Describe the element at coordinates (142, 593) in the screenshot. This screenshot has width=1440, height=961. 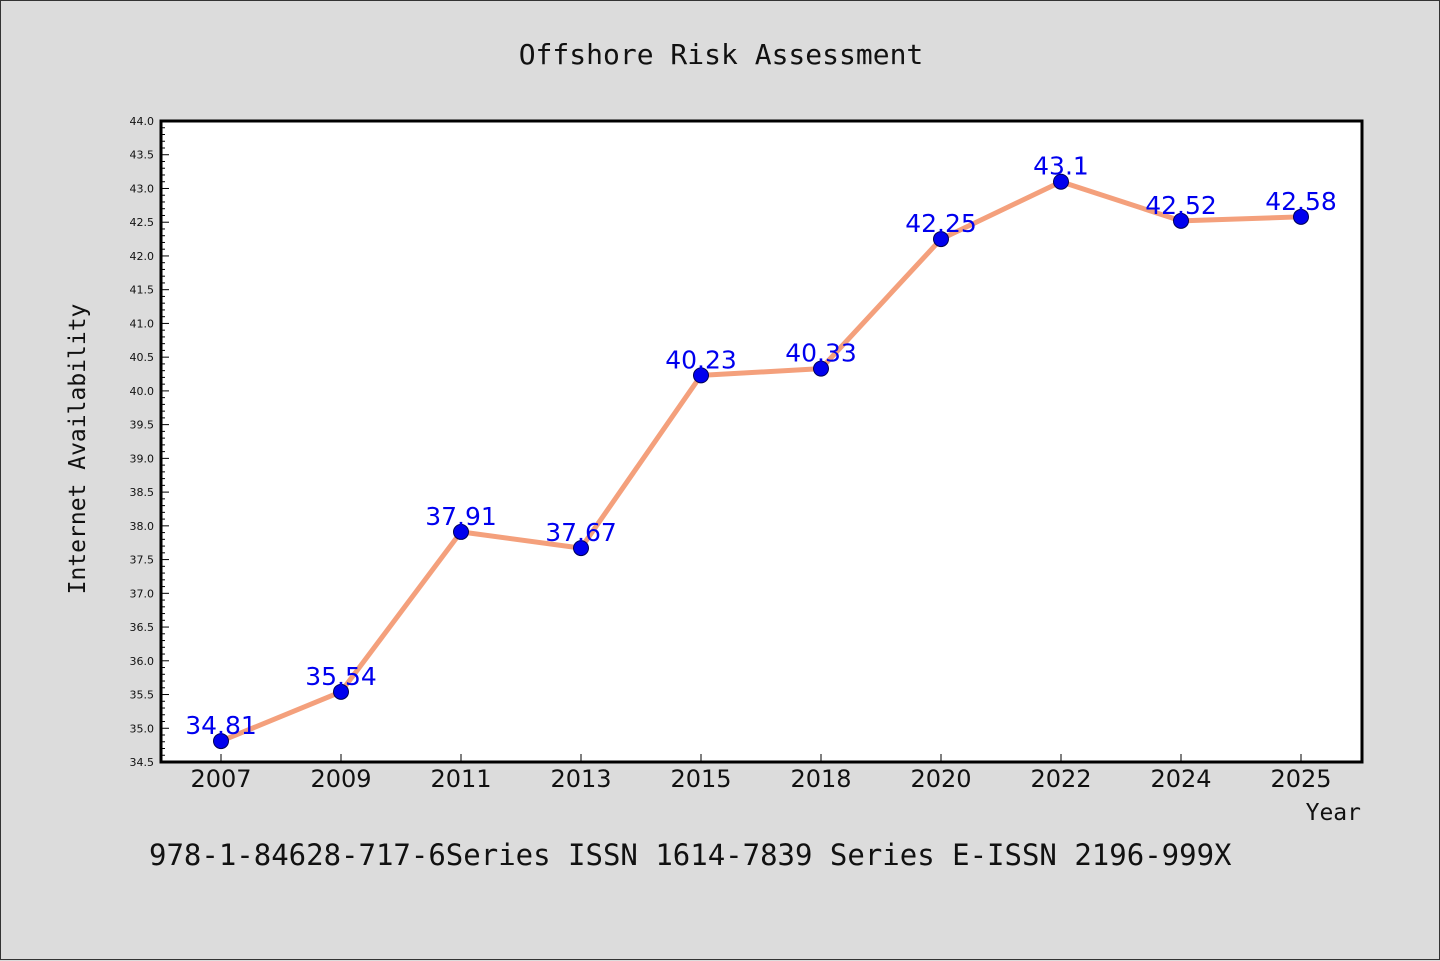
I see `y-tick-label: 37.0` at that location.